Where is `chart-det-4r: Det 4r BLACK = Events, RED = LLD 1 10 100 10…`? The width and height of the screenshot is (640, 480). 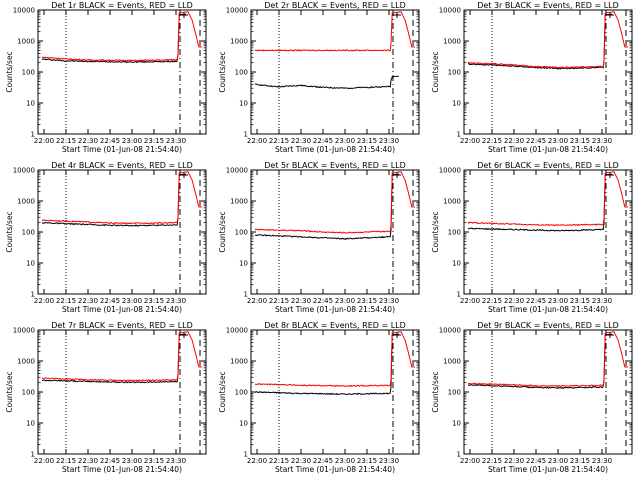
chart-det-4r: Det 4r BLACK = Events, RED = LLD 1 10 100 10… is located at coordinates (106, 237).